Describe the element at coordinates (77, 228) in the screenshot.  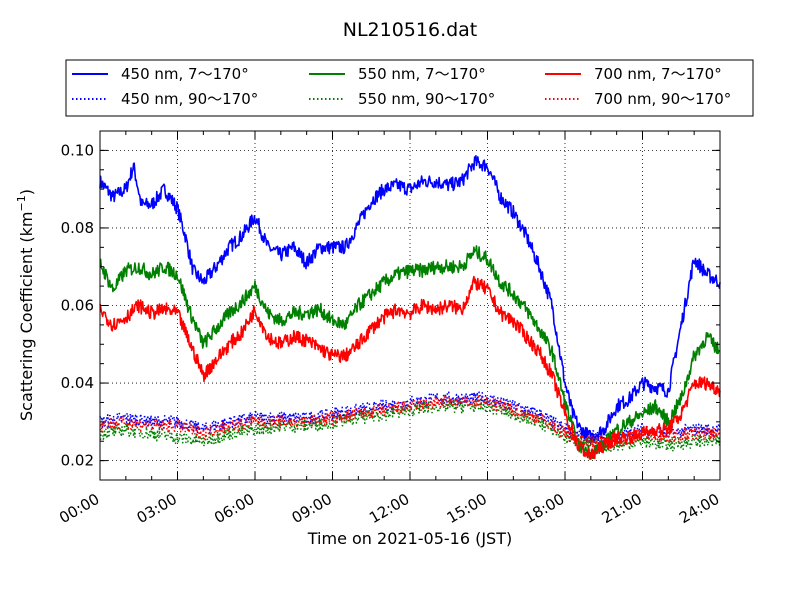
I see `y-tick-label: 0.08` at that location.